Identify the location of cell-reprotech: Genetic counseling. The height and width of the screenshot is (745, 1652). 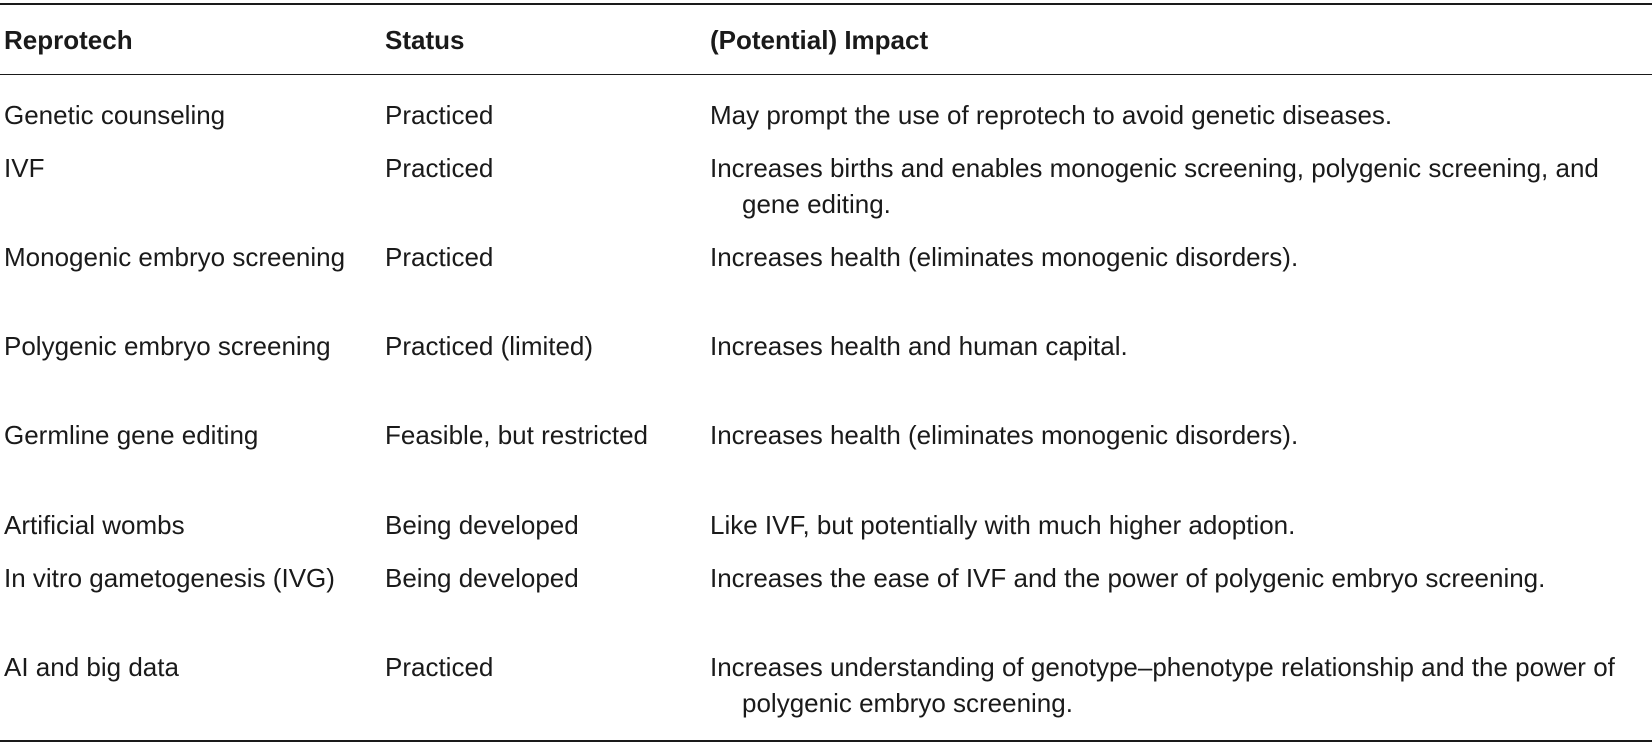
(115, 115).